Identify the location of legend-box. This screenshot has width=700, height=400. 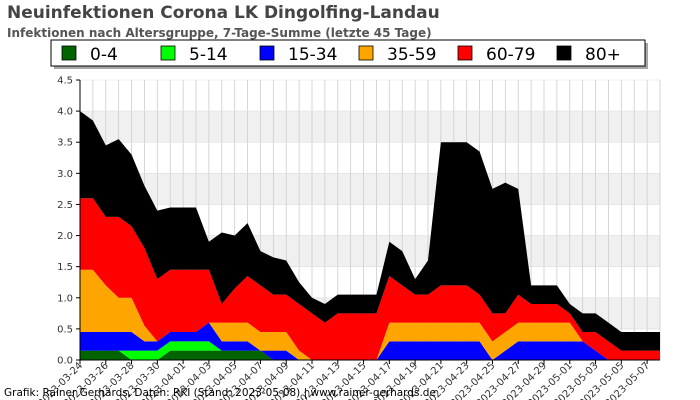
(348, 53).